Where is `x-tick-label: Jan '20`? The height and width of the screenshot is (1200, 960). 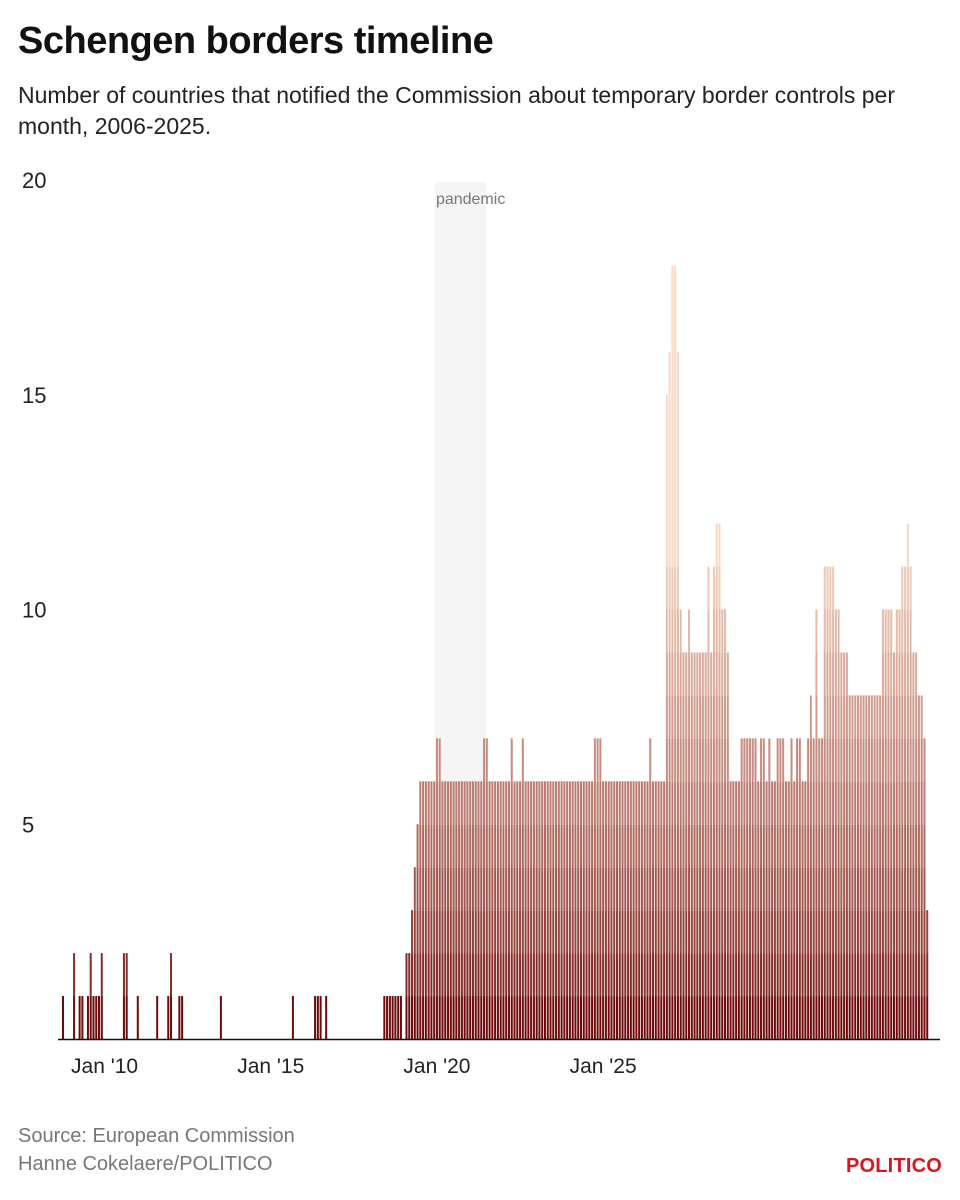
x-tick-label: Jan '20 is located at coordinates (436, 1066).